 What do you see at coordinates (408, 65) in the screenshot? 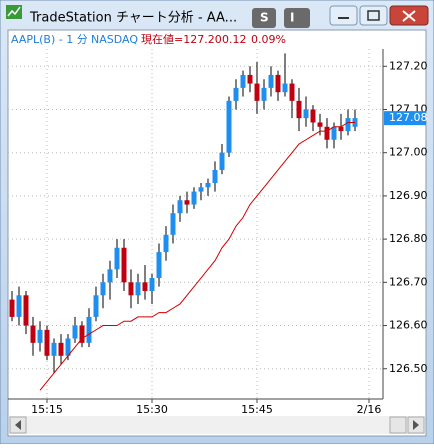
I see `y-tick-label: 127.20` at bounding box center [408, 65].